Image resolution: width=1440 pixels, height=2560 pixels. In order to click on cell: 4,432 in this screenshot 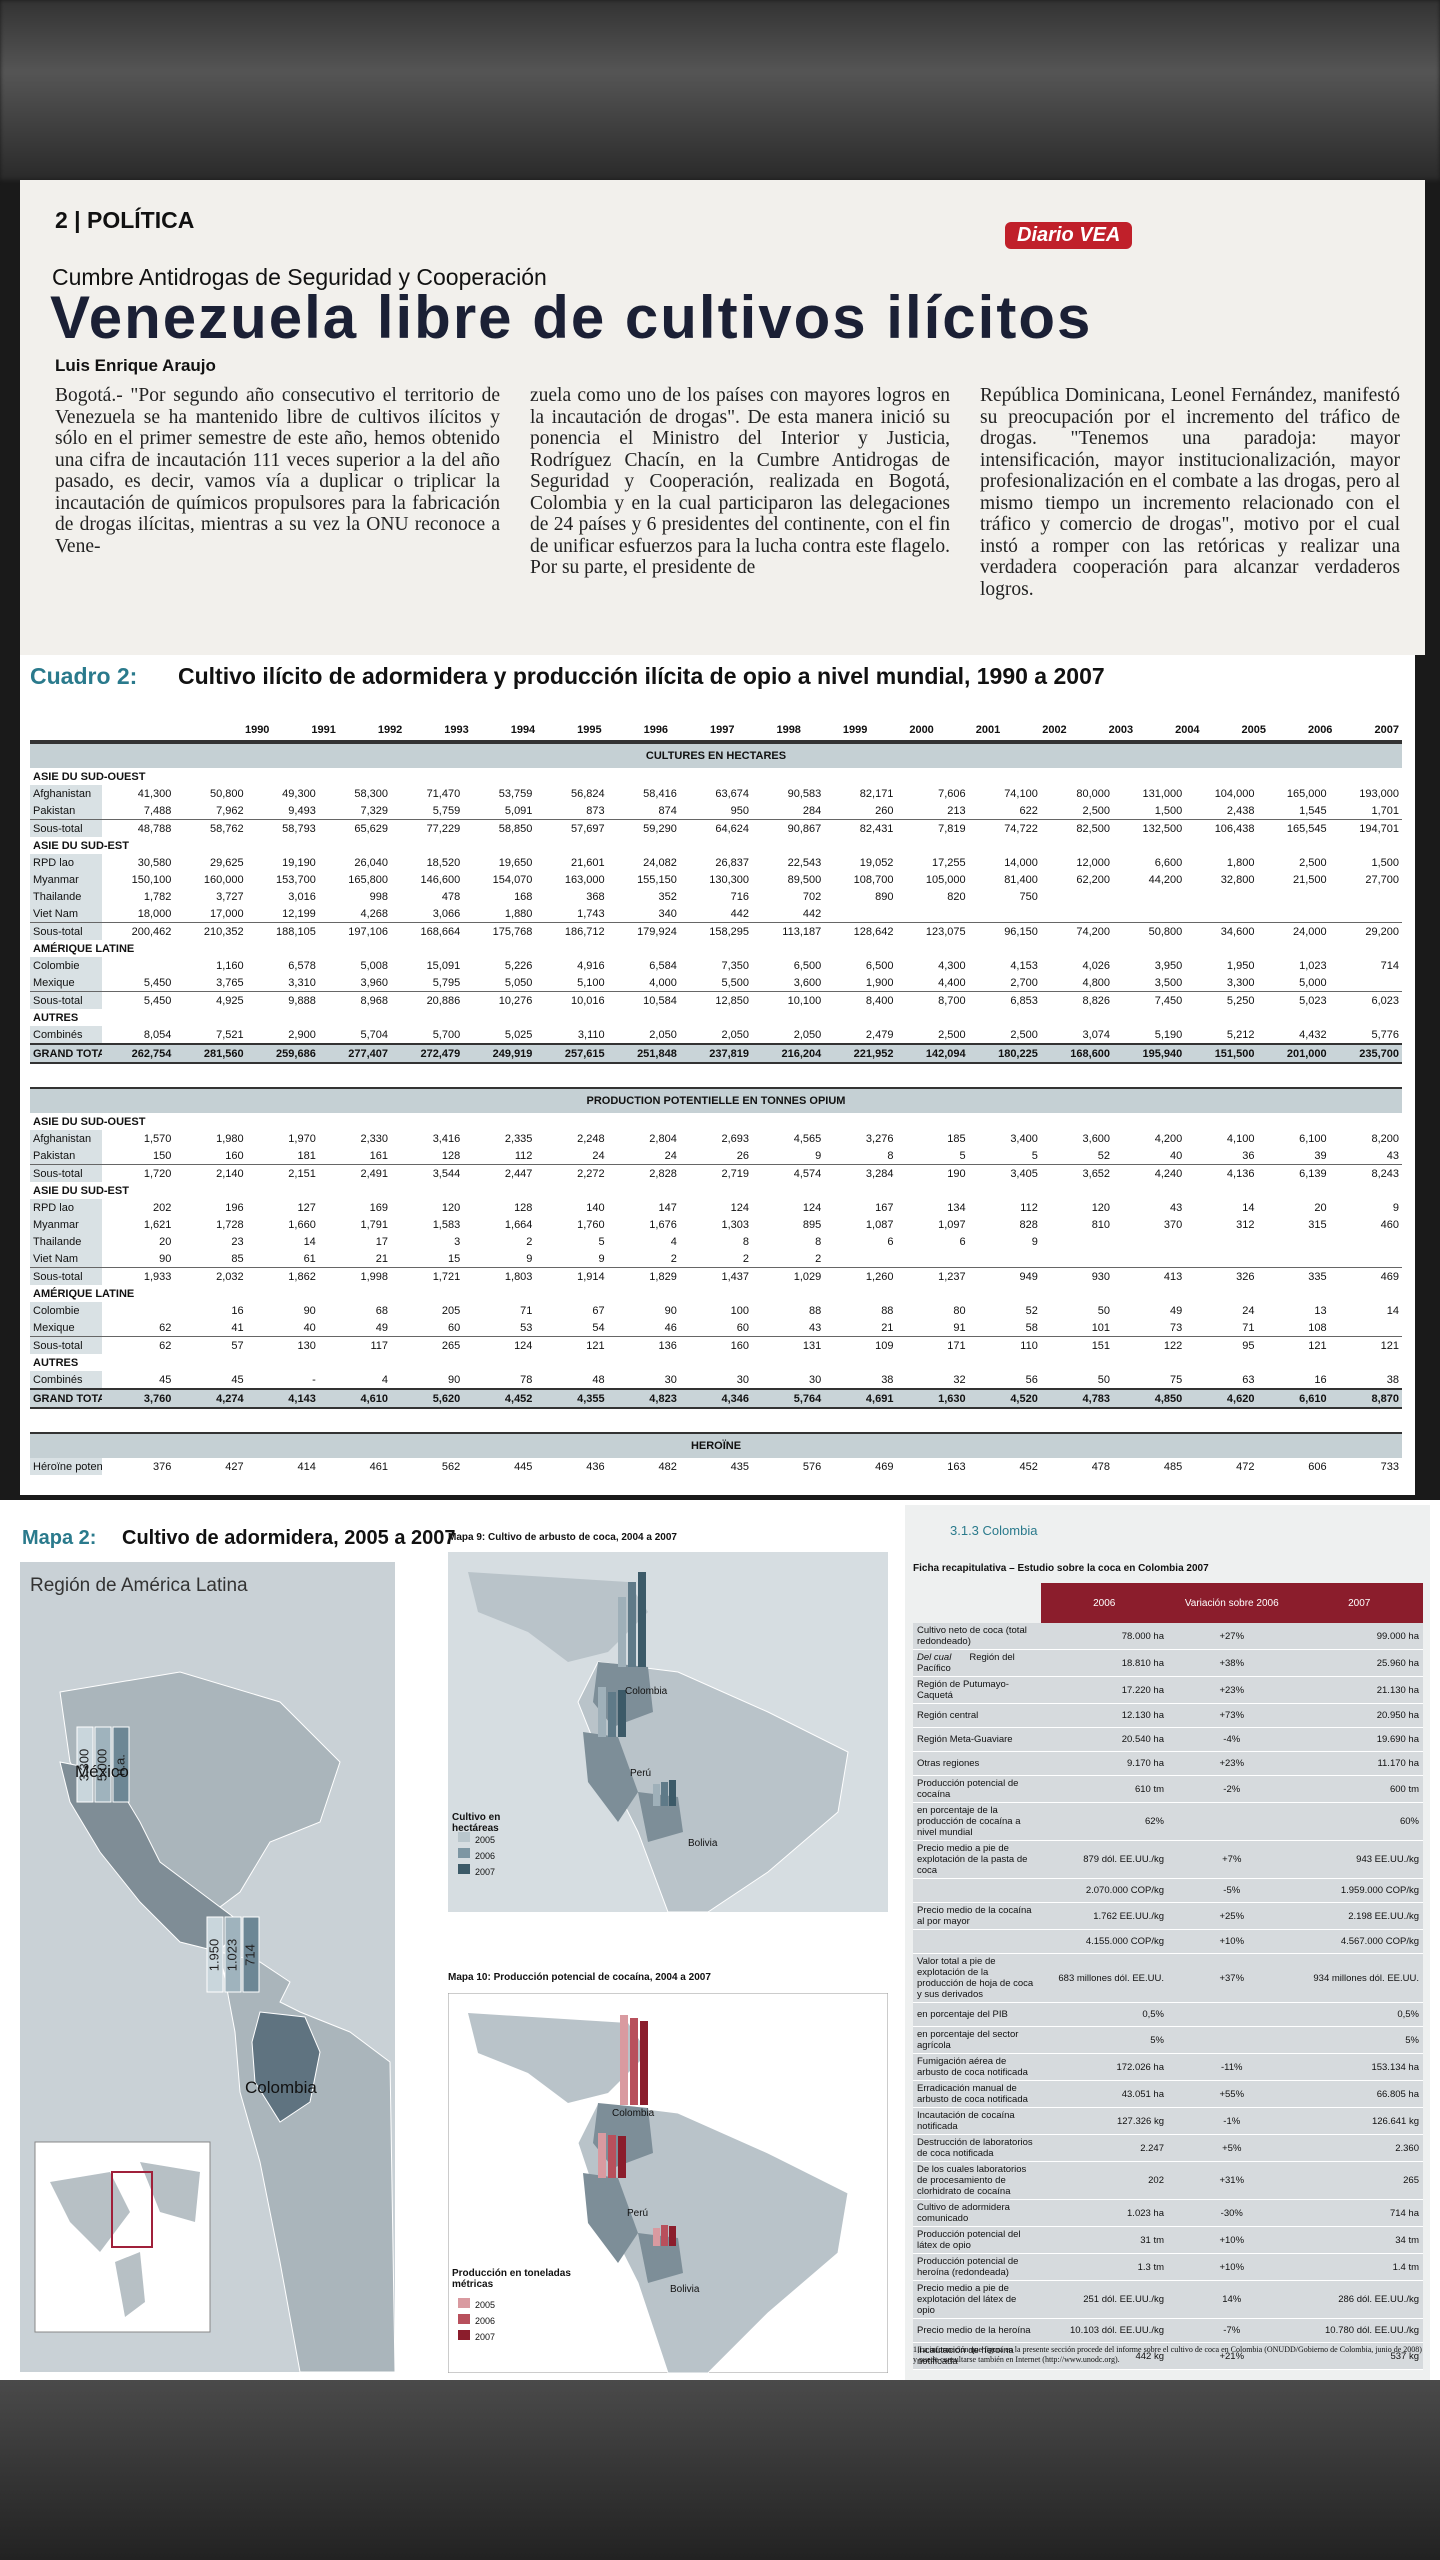, I will do `click(1313, 1034)`.